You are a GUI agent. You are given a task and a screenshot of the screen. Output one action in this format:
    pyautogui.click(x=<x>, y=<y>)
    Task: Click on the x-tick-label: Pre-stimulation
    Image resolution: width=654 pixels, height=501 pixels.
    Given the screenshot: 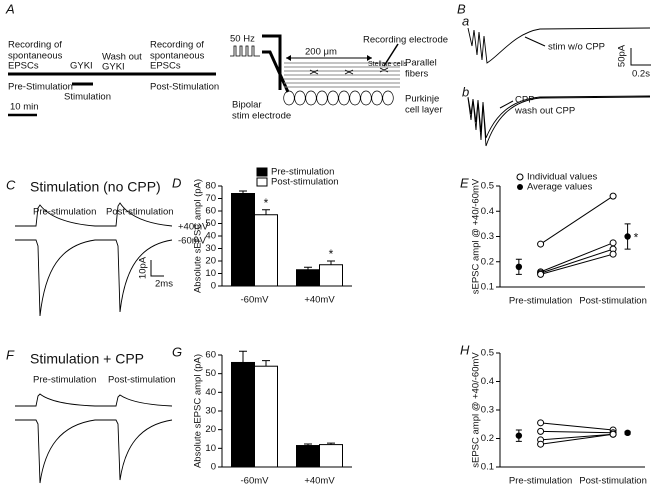 What is the action you would take?
    pyautogui.click(x=540, y=301)
    